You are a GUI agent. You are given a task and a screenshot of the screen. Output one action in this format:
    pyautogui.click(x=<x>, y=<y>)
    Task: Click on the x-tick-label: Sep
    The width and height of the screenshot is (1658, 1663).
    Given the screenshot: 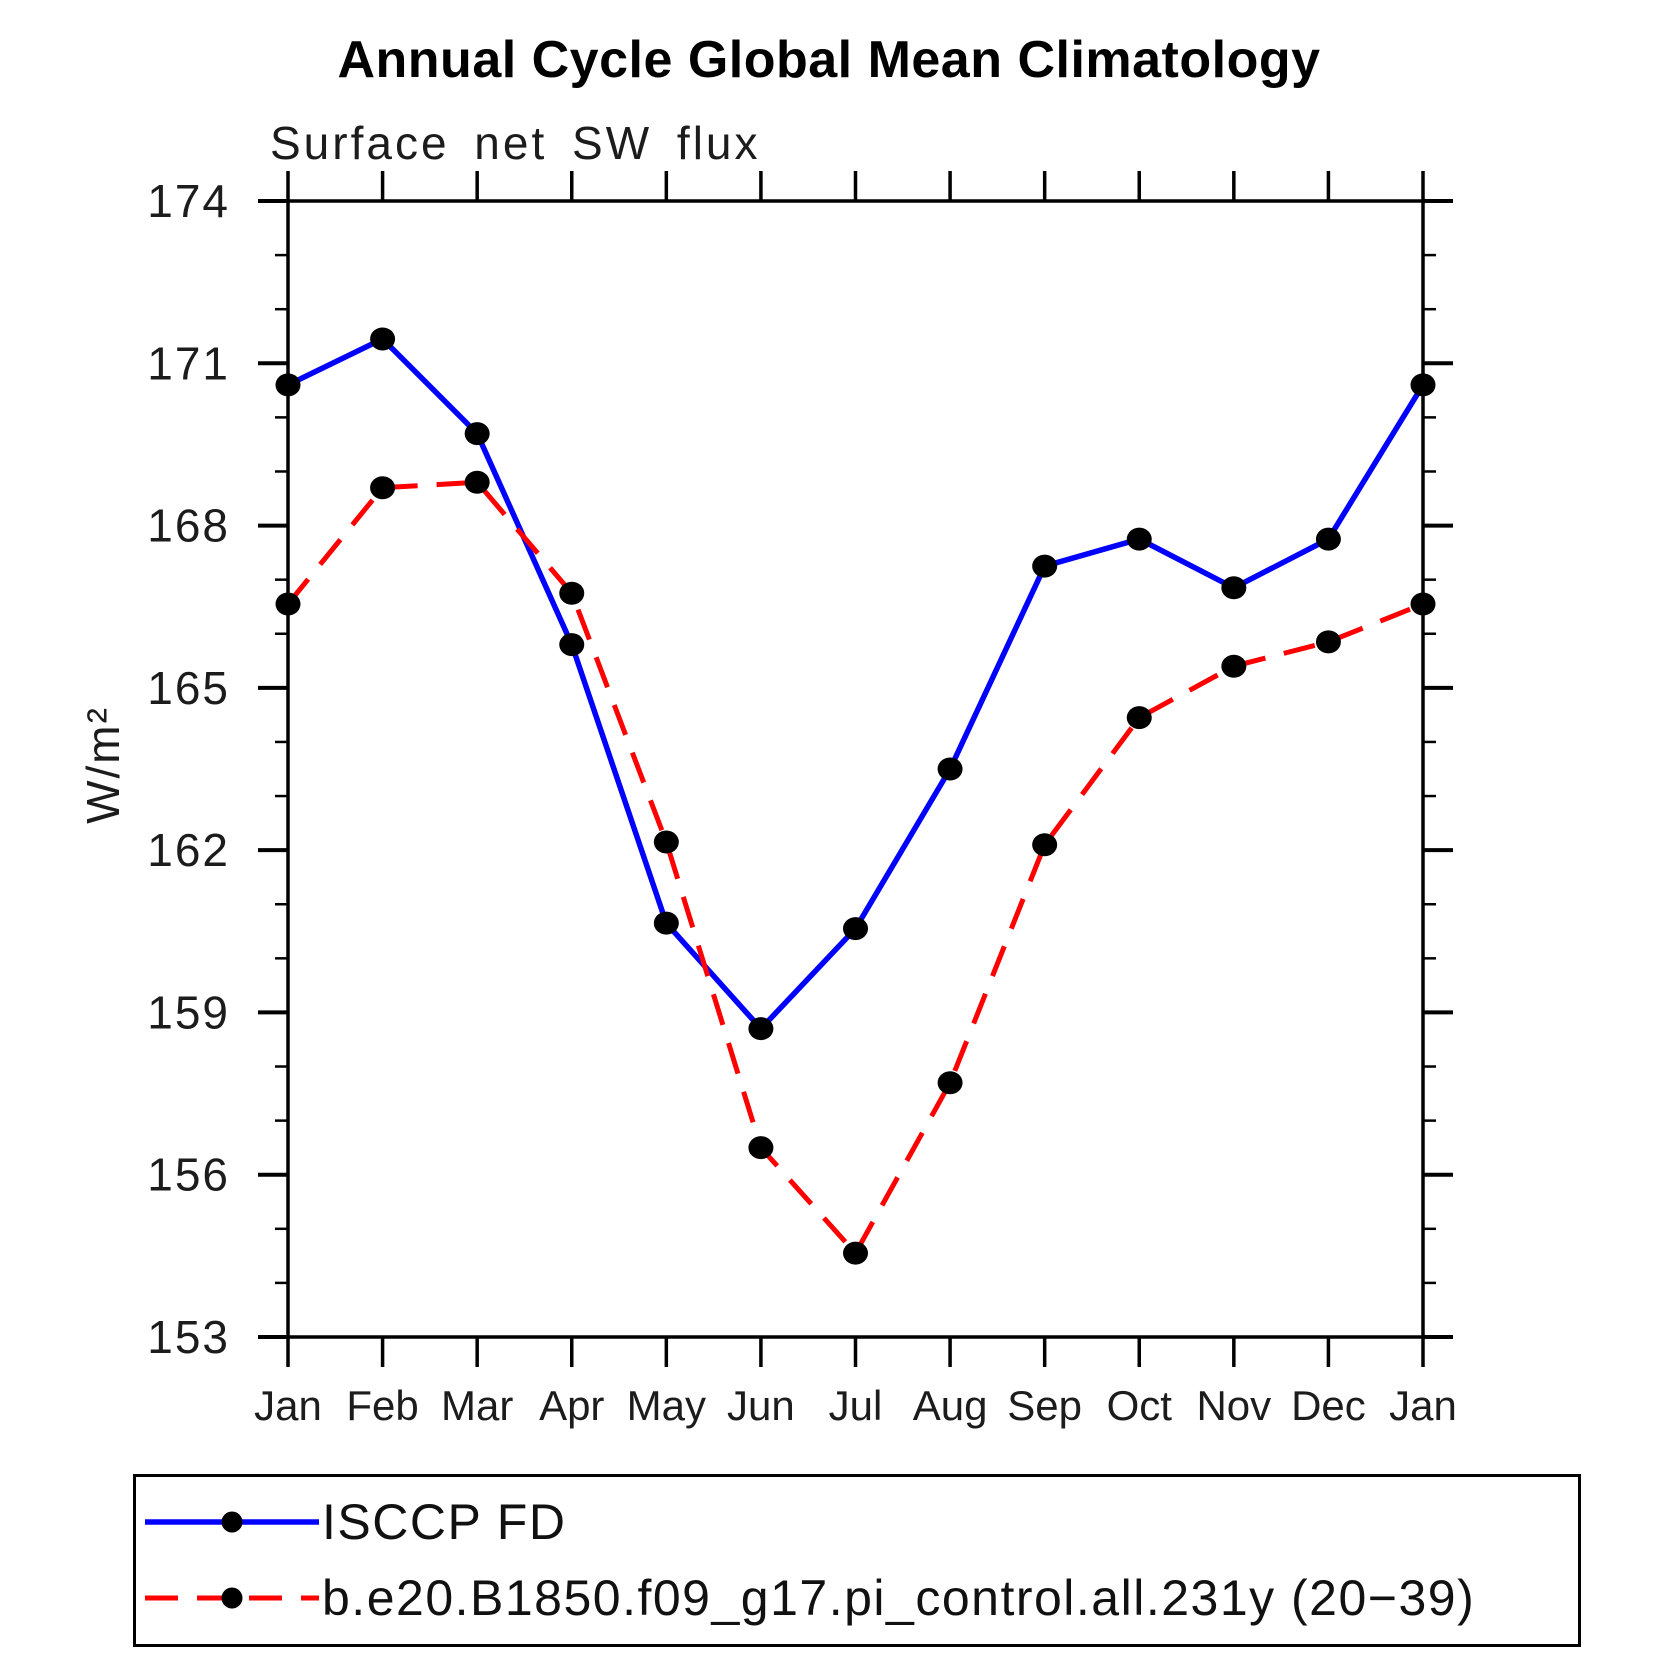 What is the action you would take?
    pyautogui.click(x=1044, y=1405)
    